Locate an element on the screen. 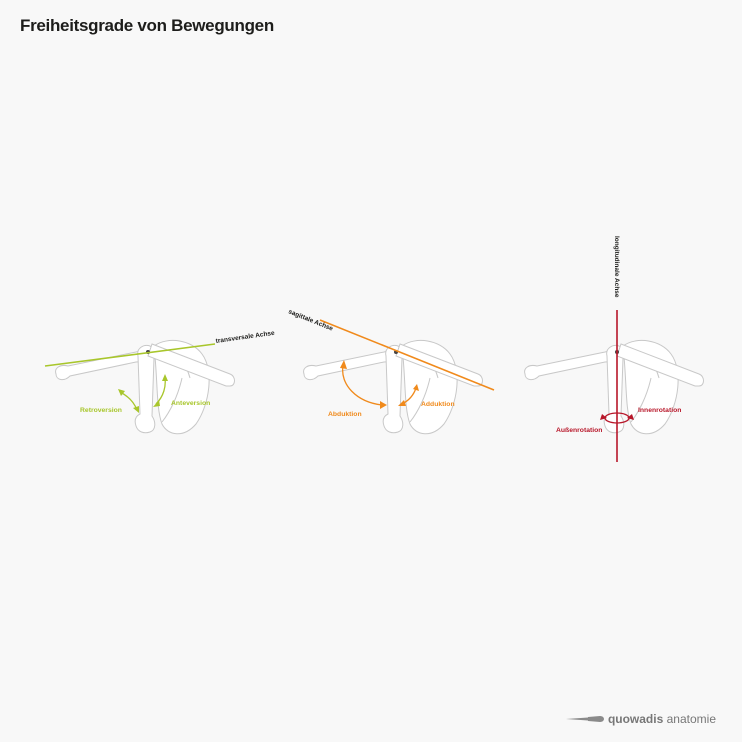 The image size is (742, 742). abduktion-arrowhead-top is located at coordinates (343, 364).